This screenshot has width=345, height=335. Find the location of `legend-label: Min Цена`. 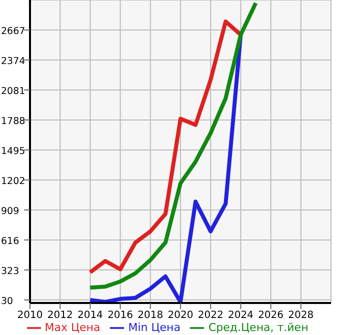

legend-label: Min Цена is located at coordinates (154, 327).